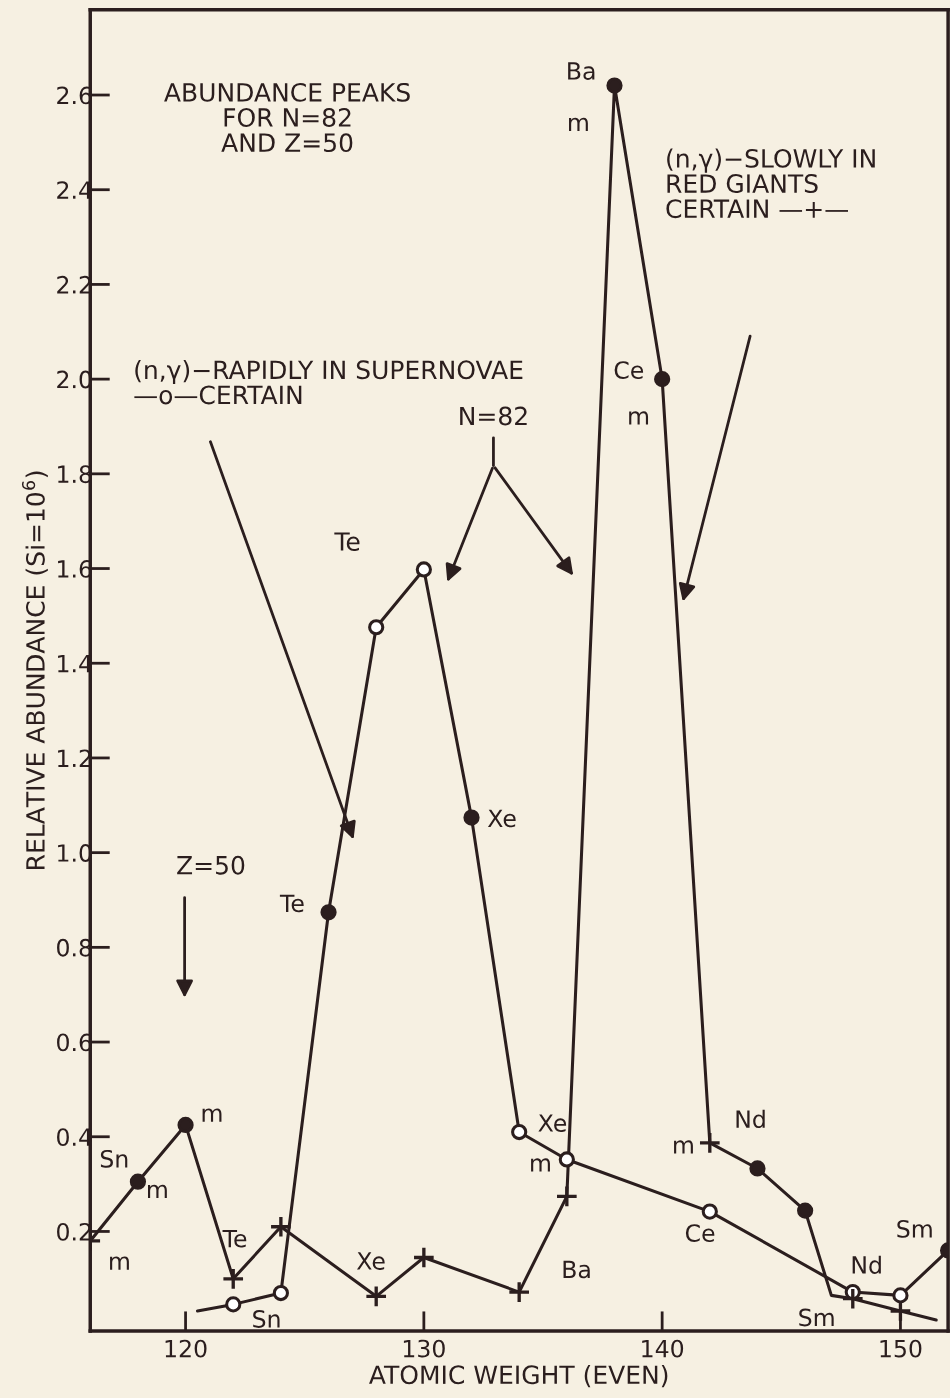  Describe the element at coordinates (287, 117) in the screenshot. I see `annotation: ABUNDANCE PEAKS FOR N=82 AND Z=50` at that location.